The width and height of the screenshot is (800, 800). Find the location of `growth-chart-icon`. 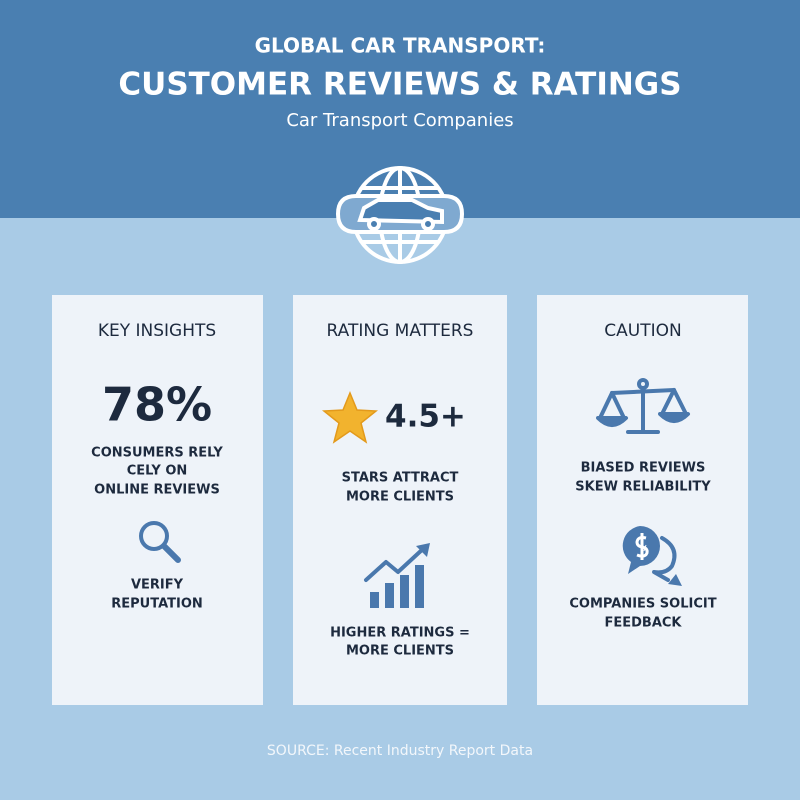

growth-chart-icon is located at coordinates (397, 575).